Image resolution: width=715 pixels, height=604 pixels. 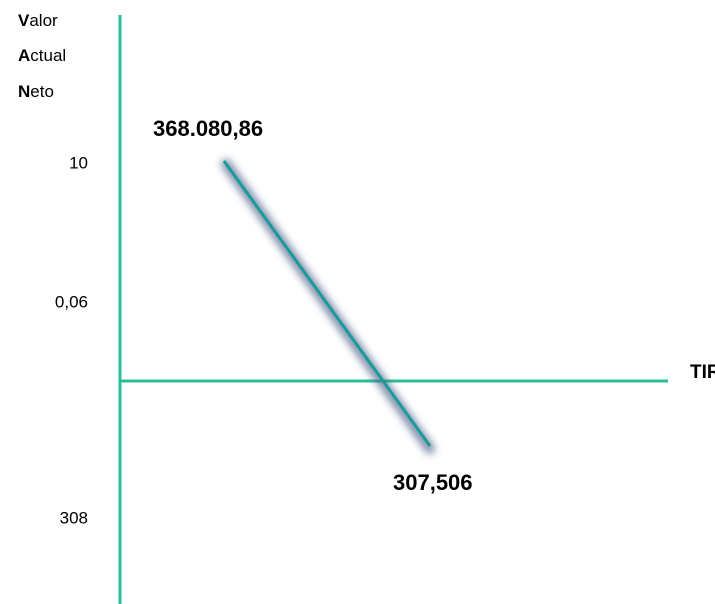 I want to click on rest: eto, so click(x=42, y=91).